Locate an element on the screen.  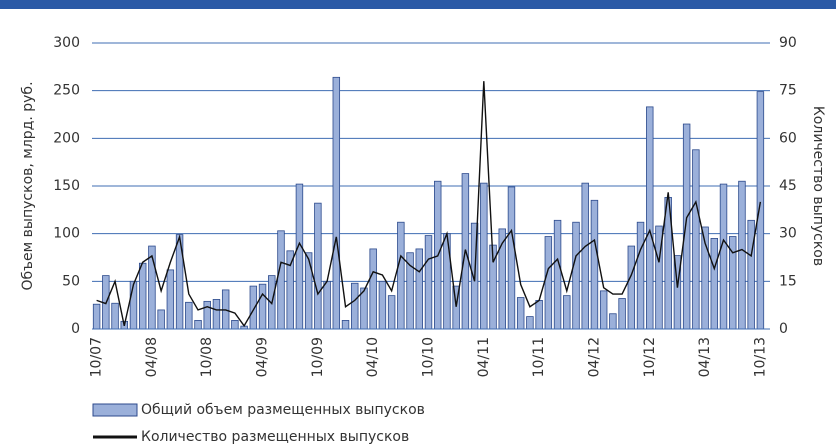
y-tick-label: 0 is located at coordinates (75, 329).